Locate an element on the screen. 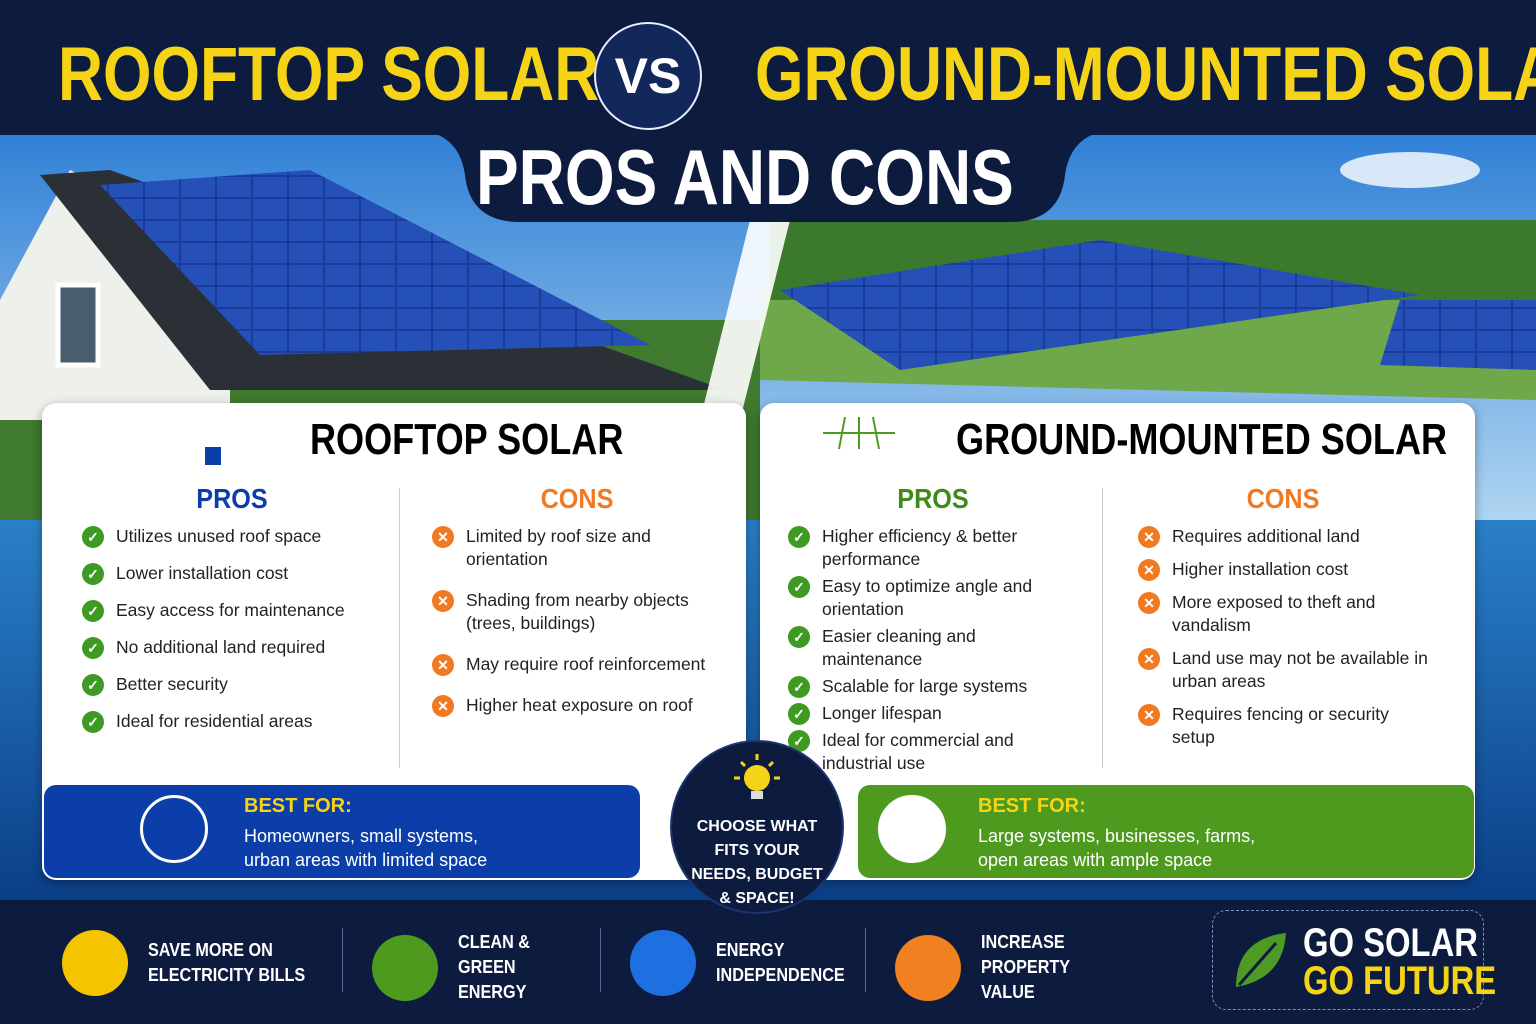 The width and height of the screenshot is (1536, 1024). item-text: Easy access for maintenance is located at coordinates (230, 610).